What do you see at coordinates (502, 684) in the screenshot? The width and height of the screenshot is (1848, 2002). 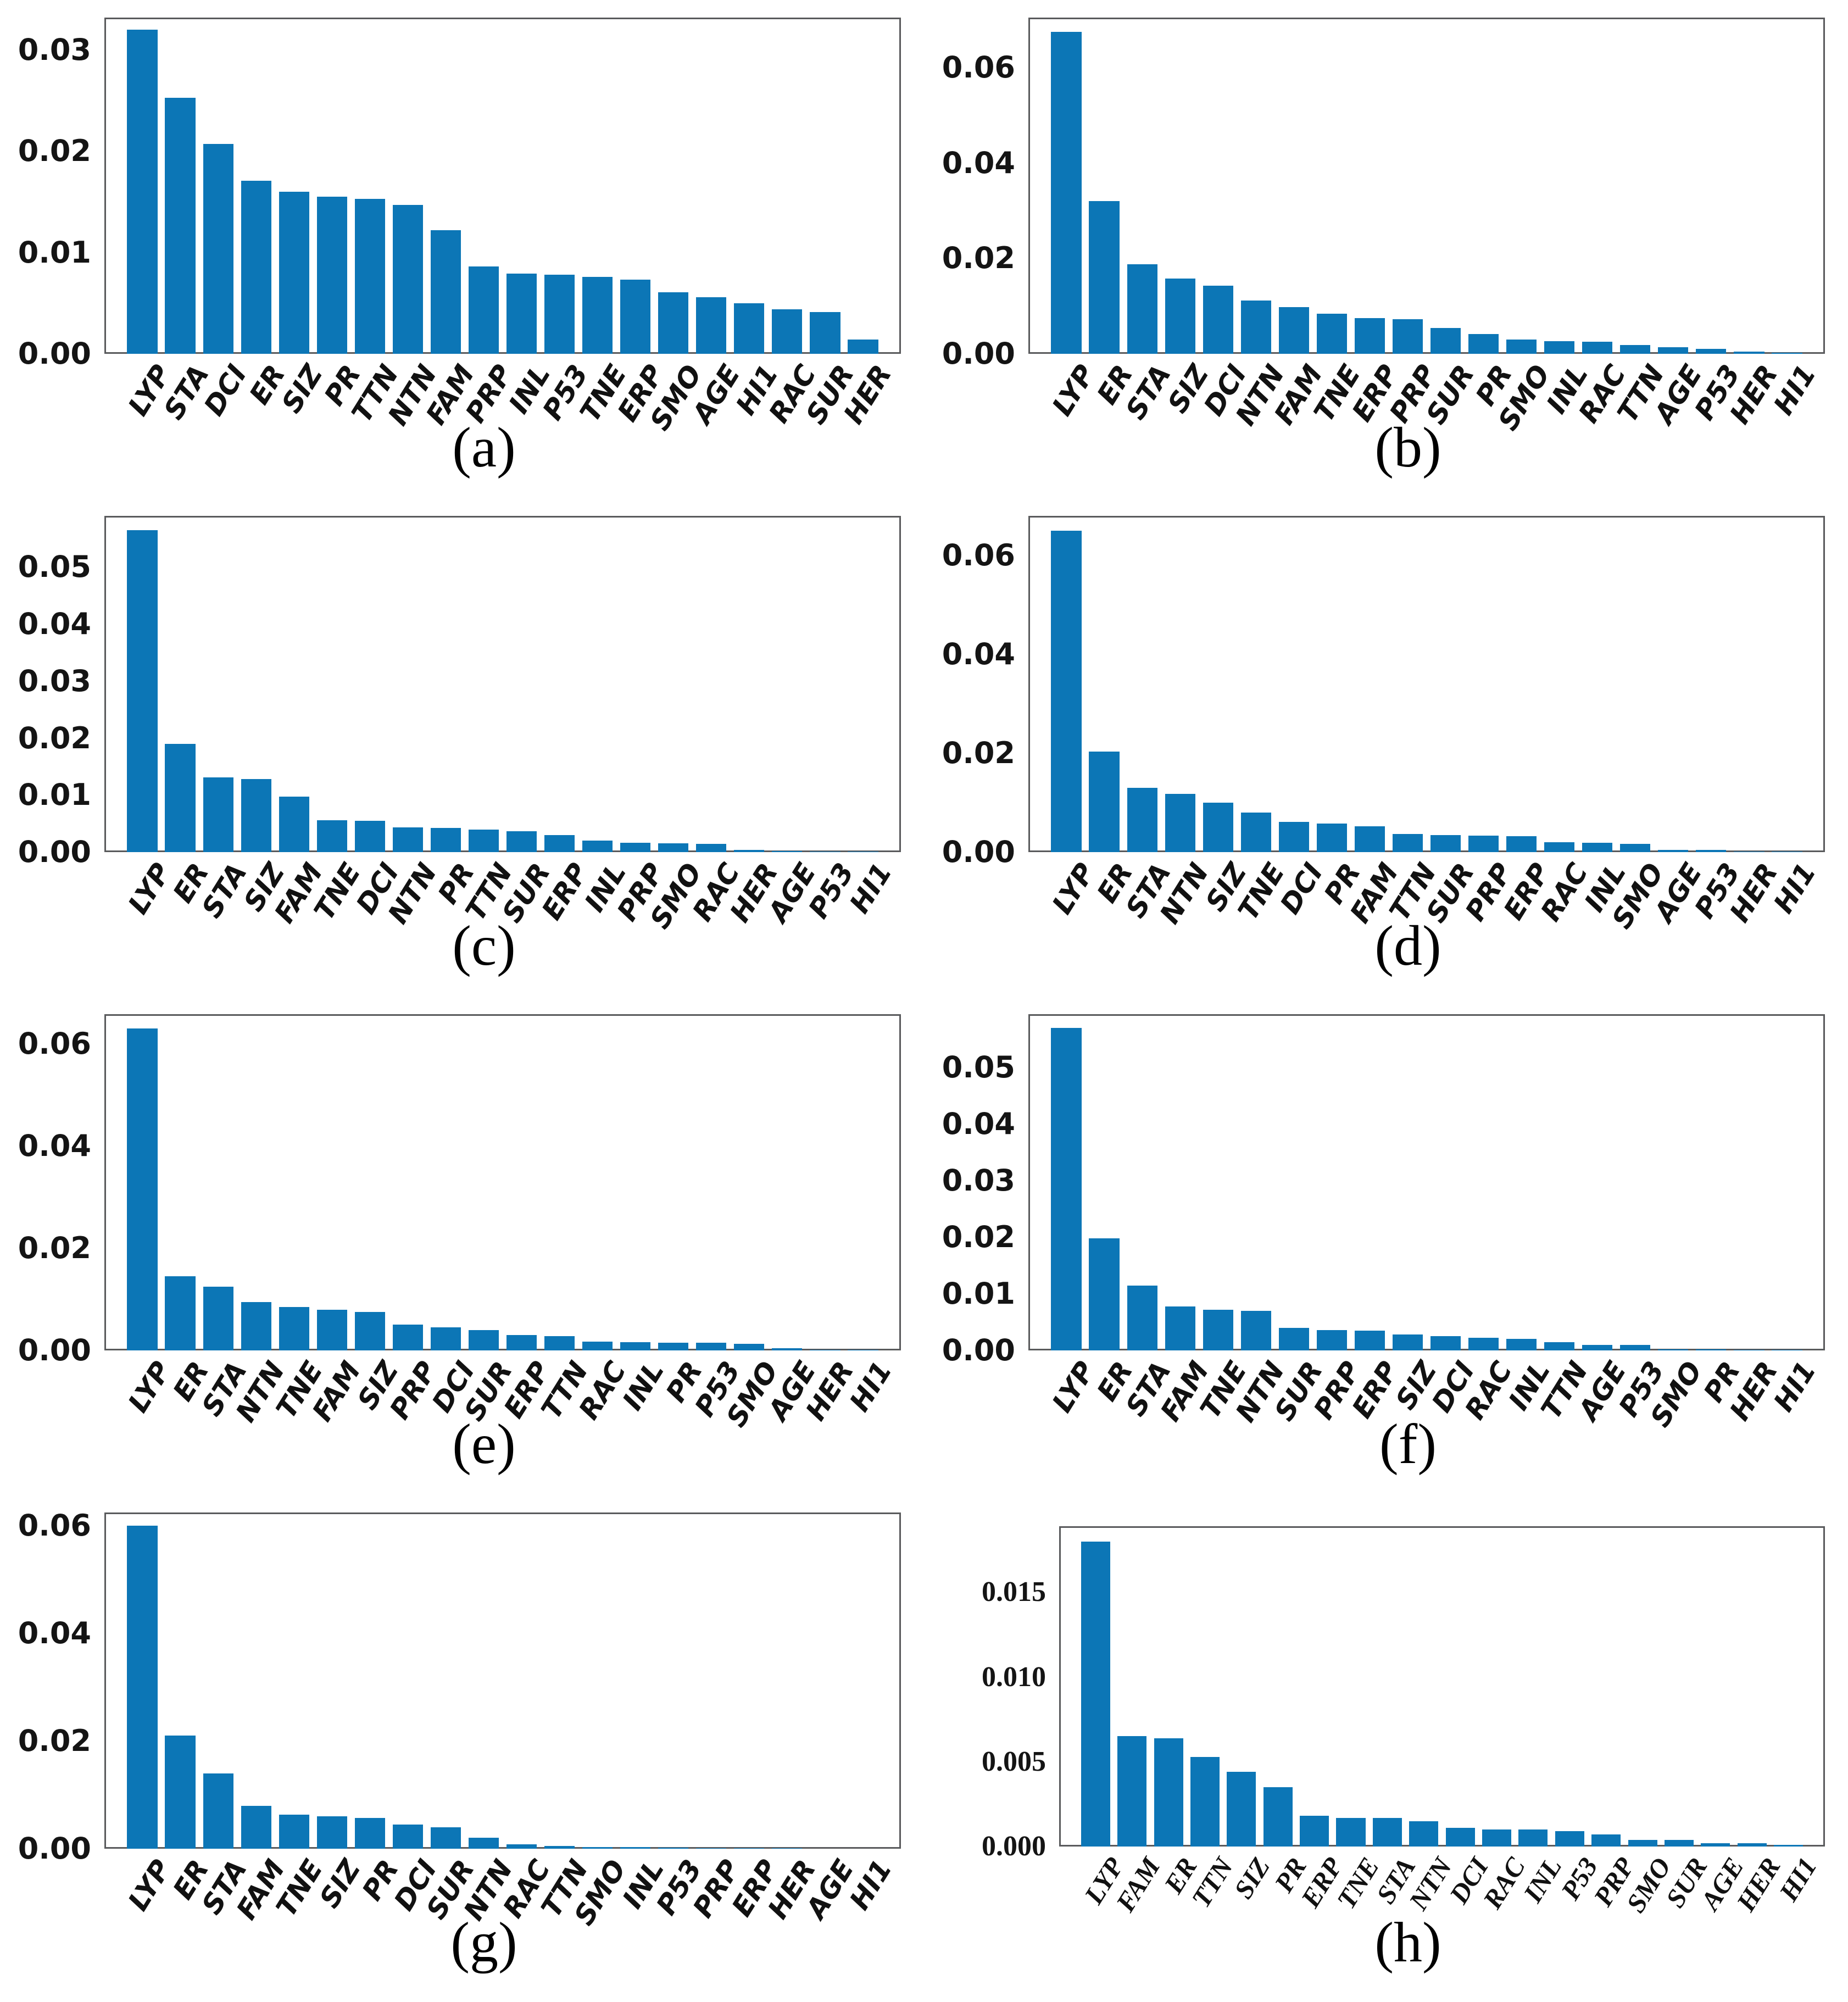 I see `plot-area-c` at bounding box center [502, 684].